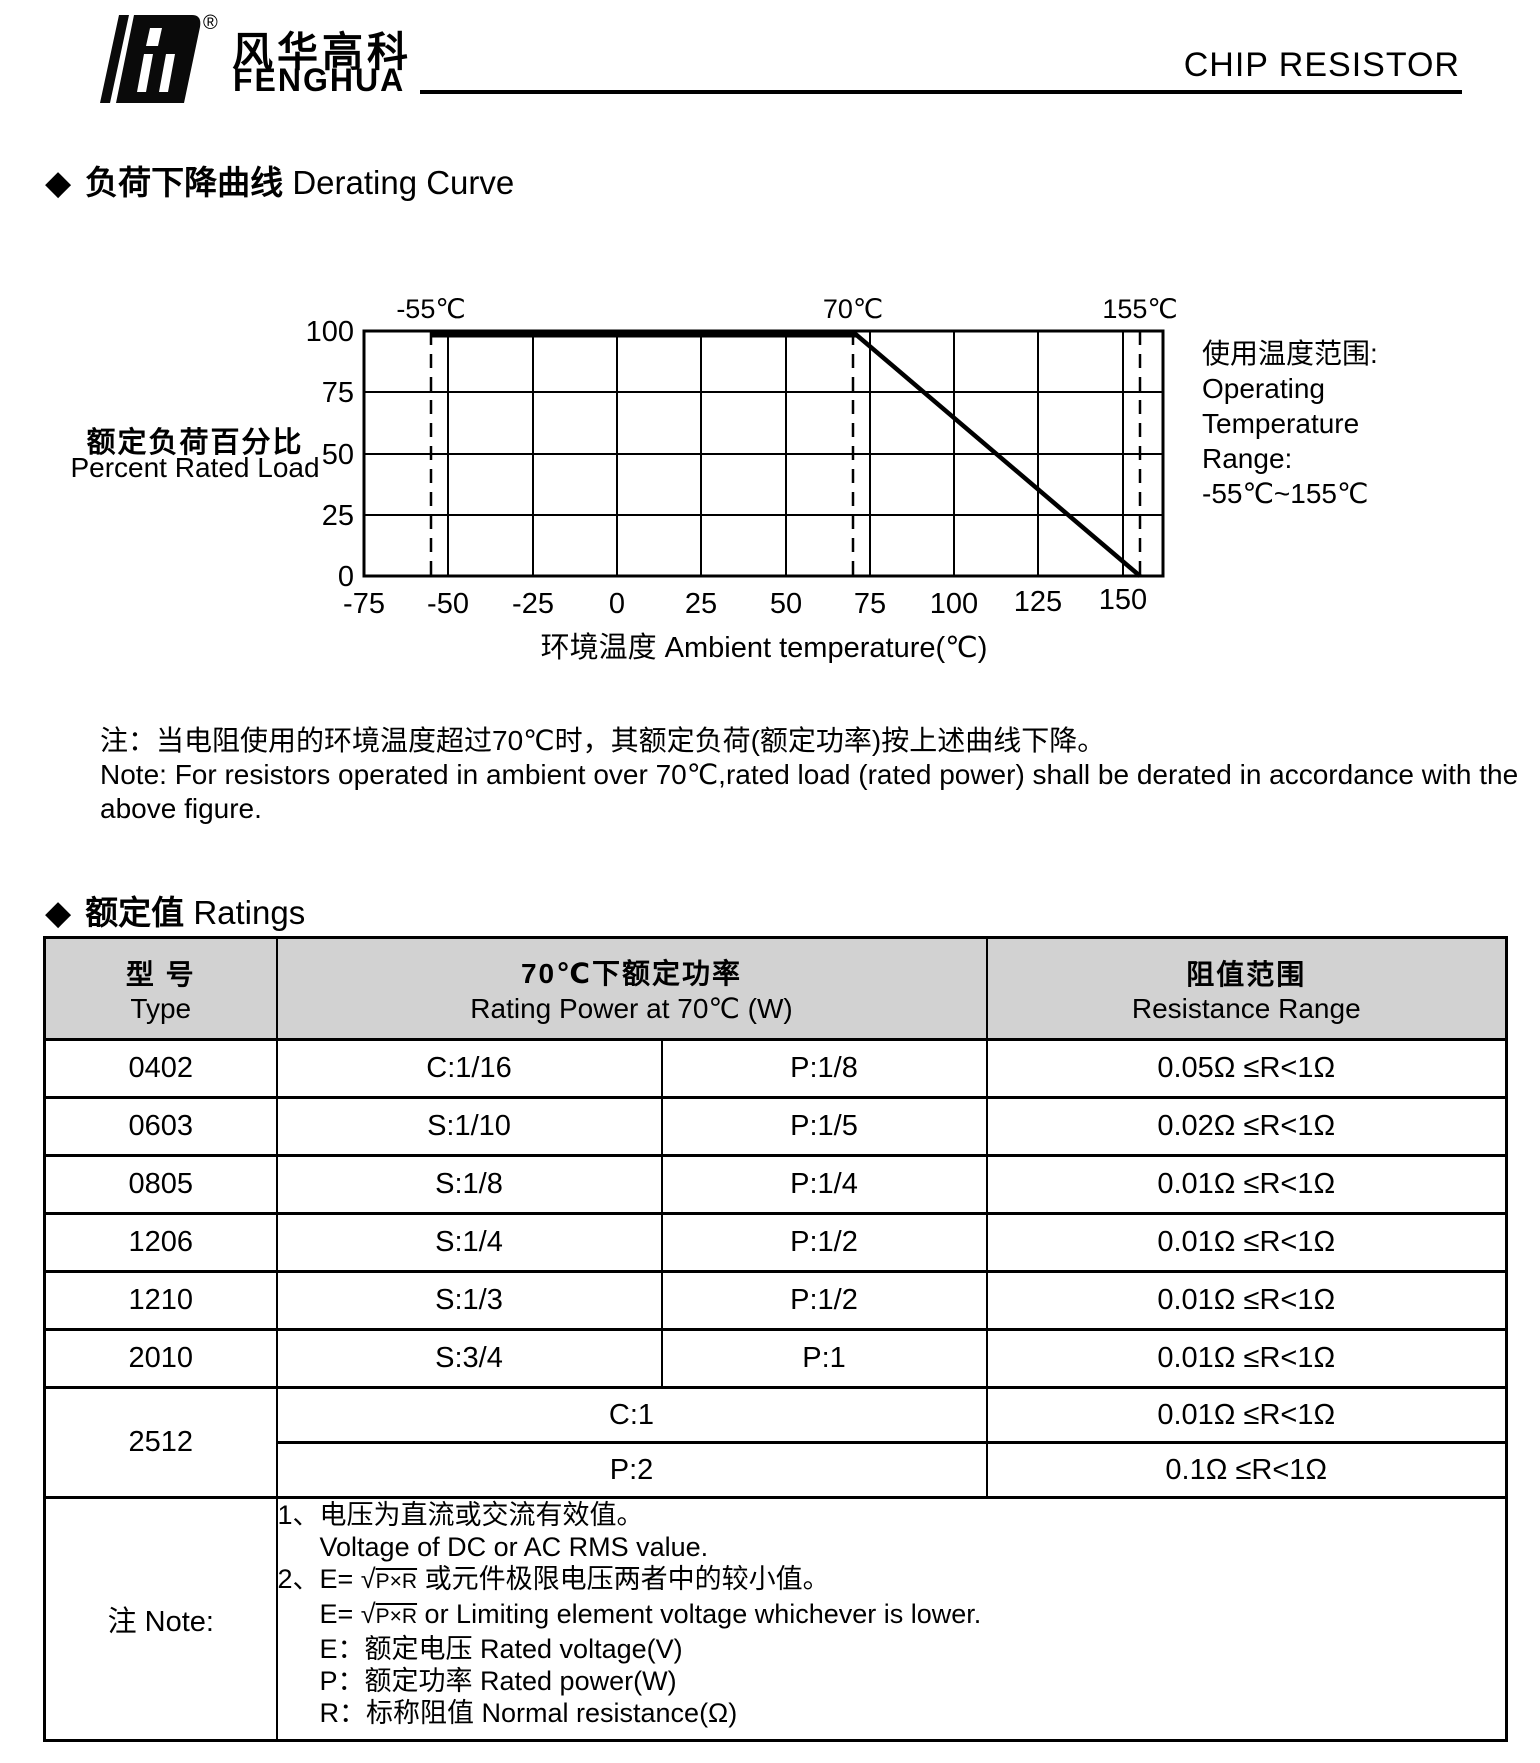  What do you see at coordinates (870, 604) in the screenshot?
I see `x-tick-label: 75` at bounding box center [870, 604].